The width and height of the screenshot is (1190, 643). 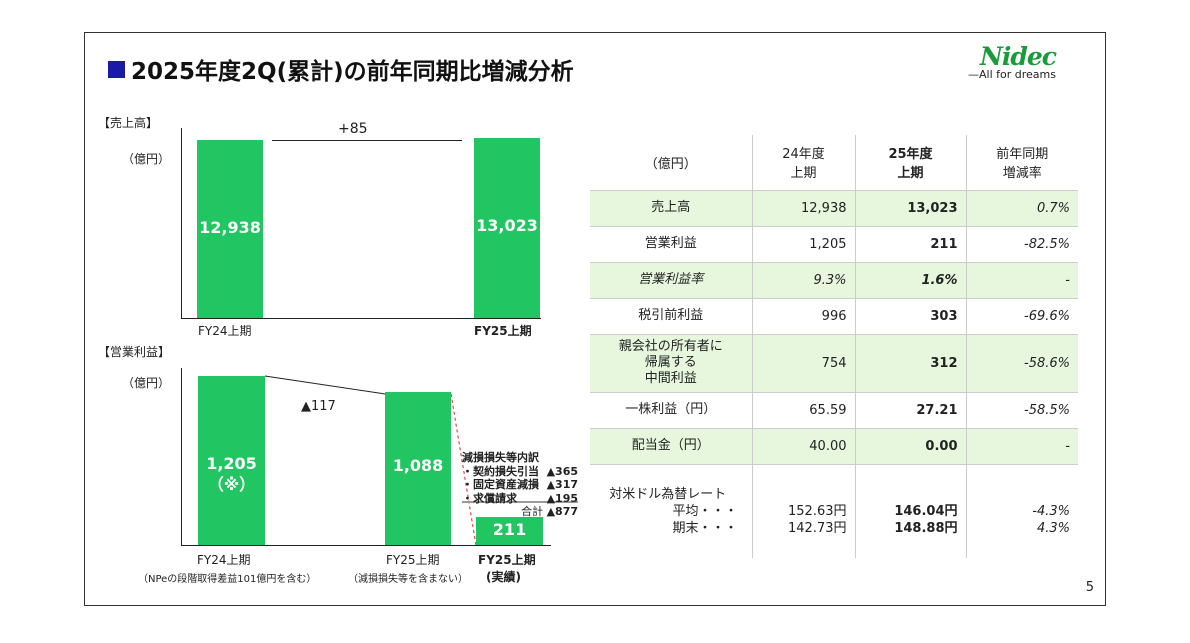 I want to click on sales-diff-label: +85, so click(x=353, y=129).